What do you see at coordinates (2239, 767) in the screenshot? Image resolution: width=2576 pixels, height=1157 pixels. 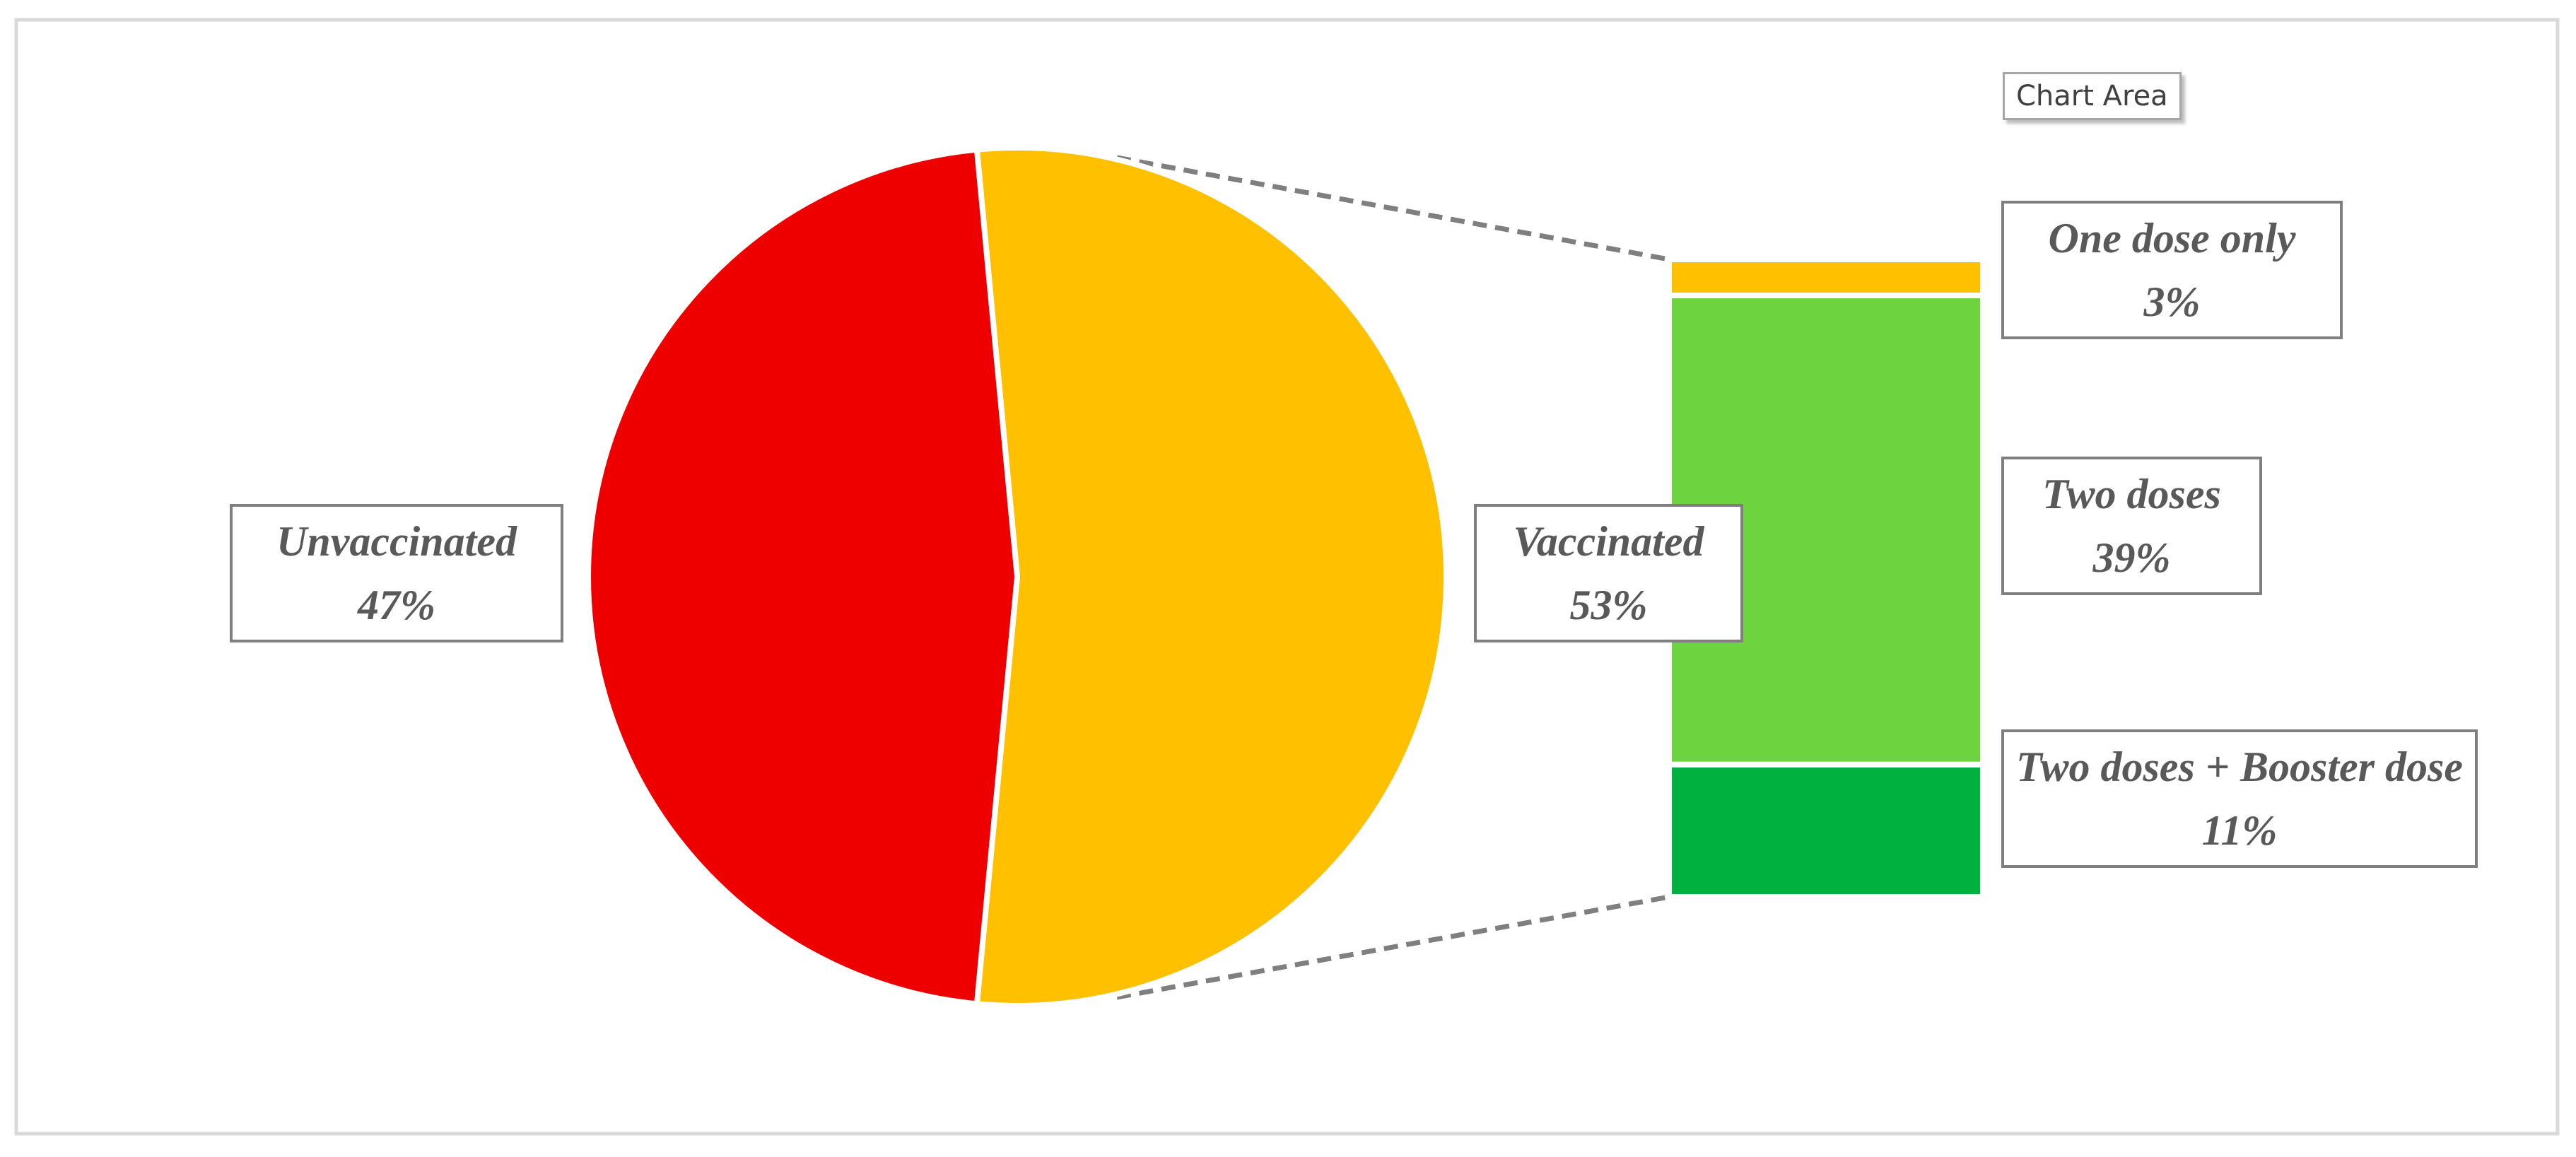 I see `label-name: Two doses + Booster dose` at bounding box center [2239, 767].